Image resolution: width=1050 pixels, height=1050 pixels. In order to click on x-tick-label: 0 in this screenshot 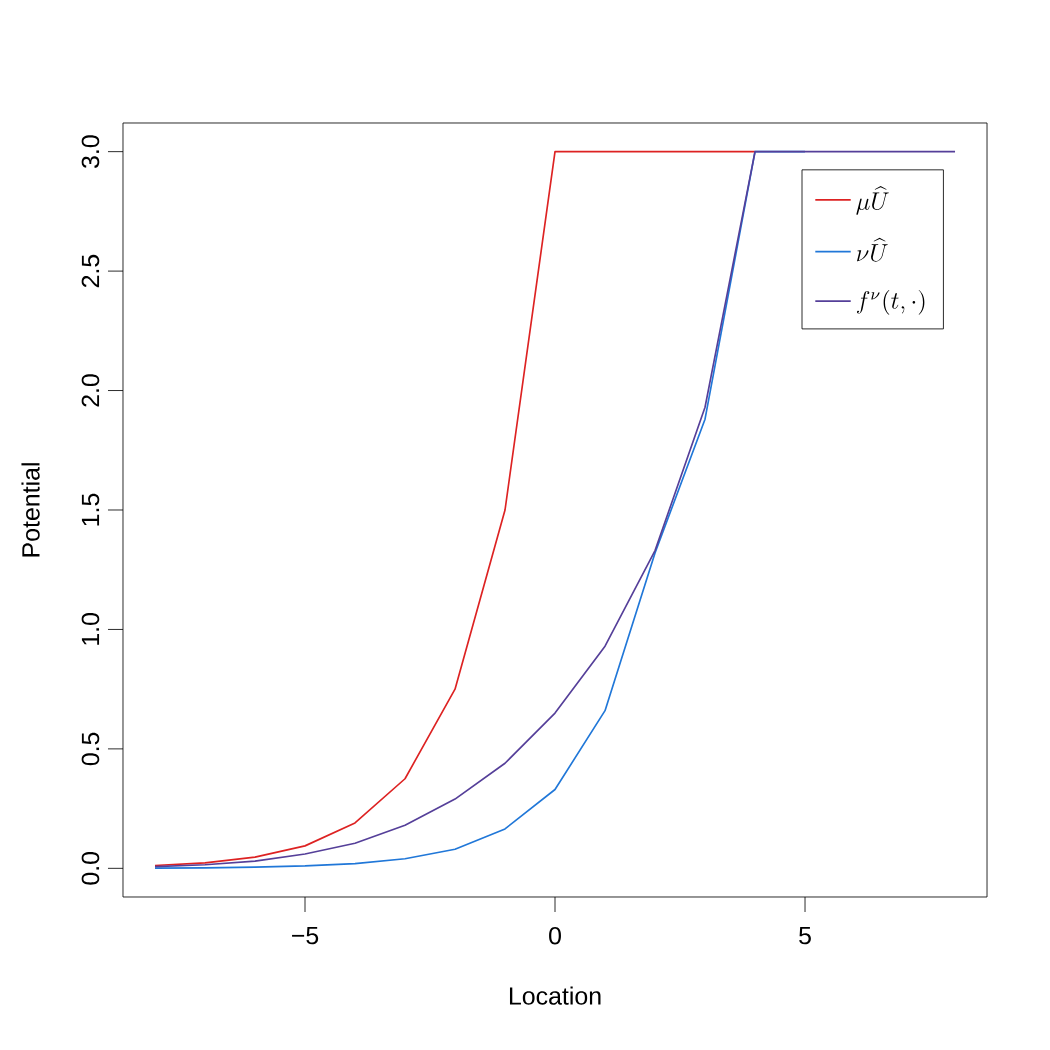, I will do `click(555, 935)`.